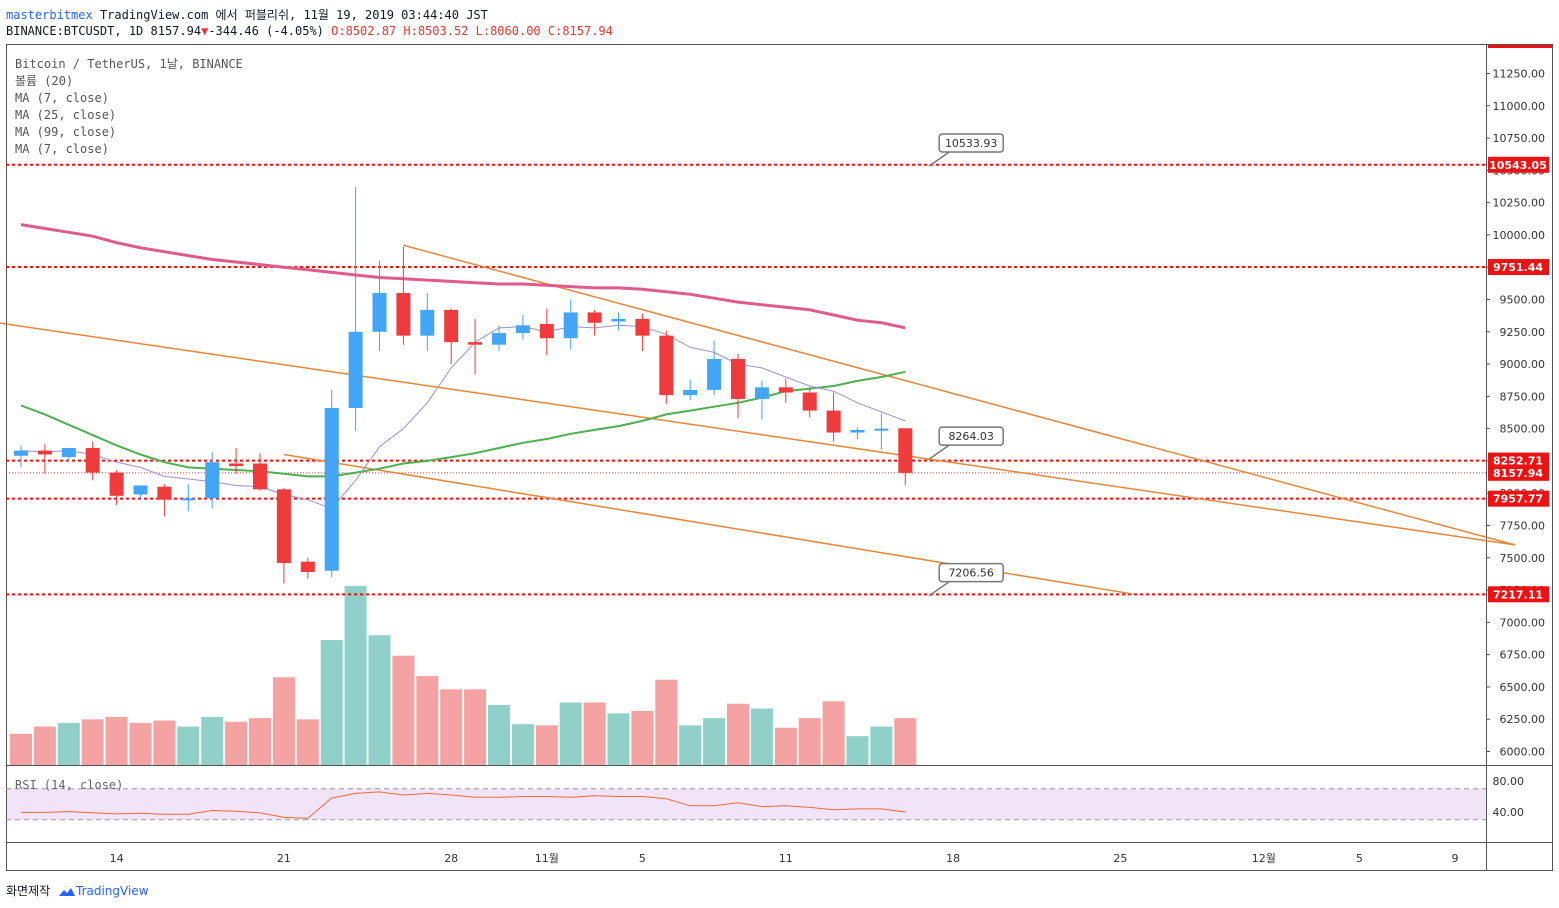  I want to click on rsi-tick-label: 40.00, so click(1509, 812).